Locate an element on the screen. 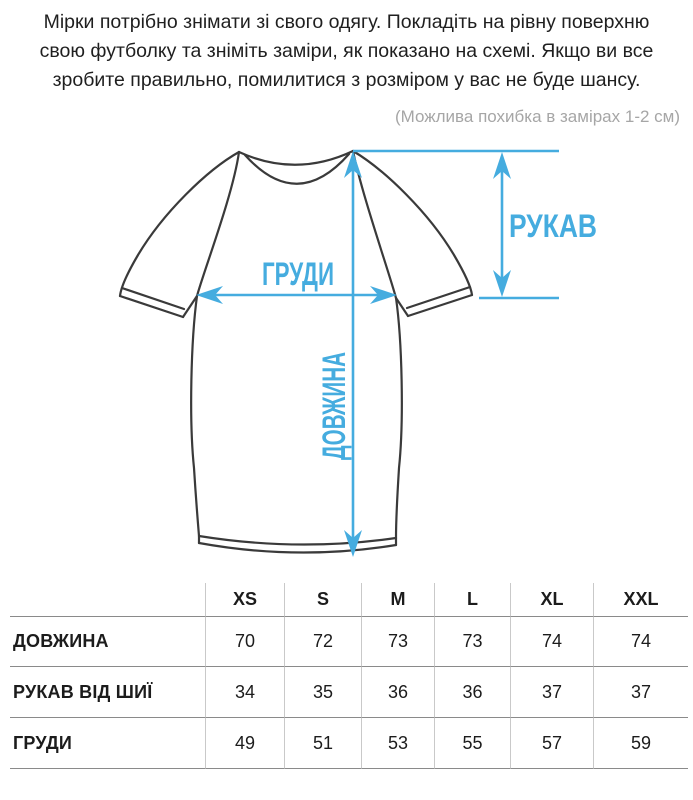  left-underarm is located at coordinates (190, 306).